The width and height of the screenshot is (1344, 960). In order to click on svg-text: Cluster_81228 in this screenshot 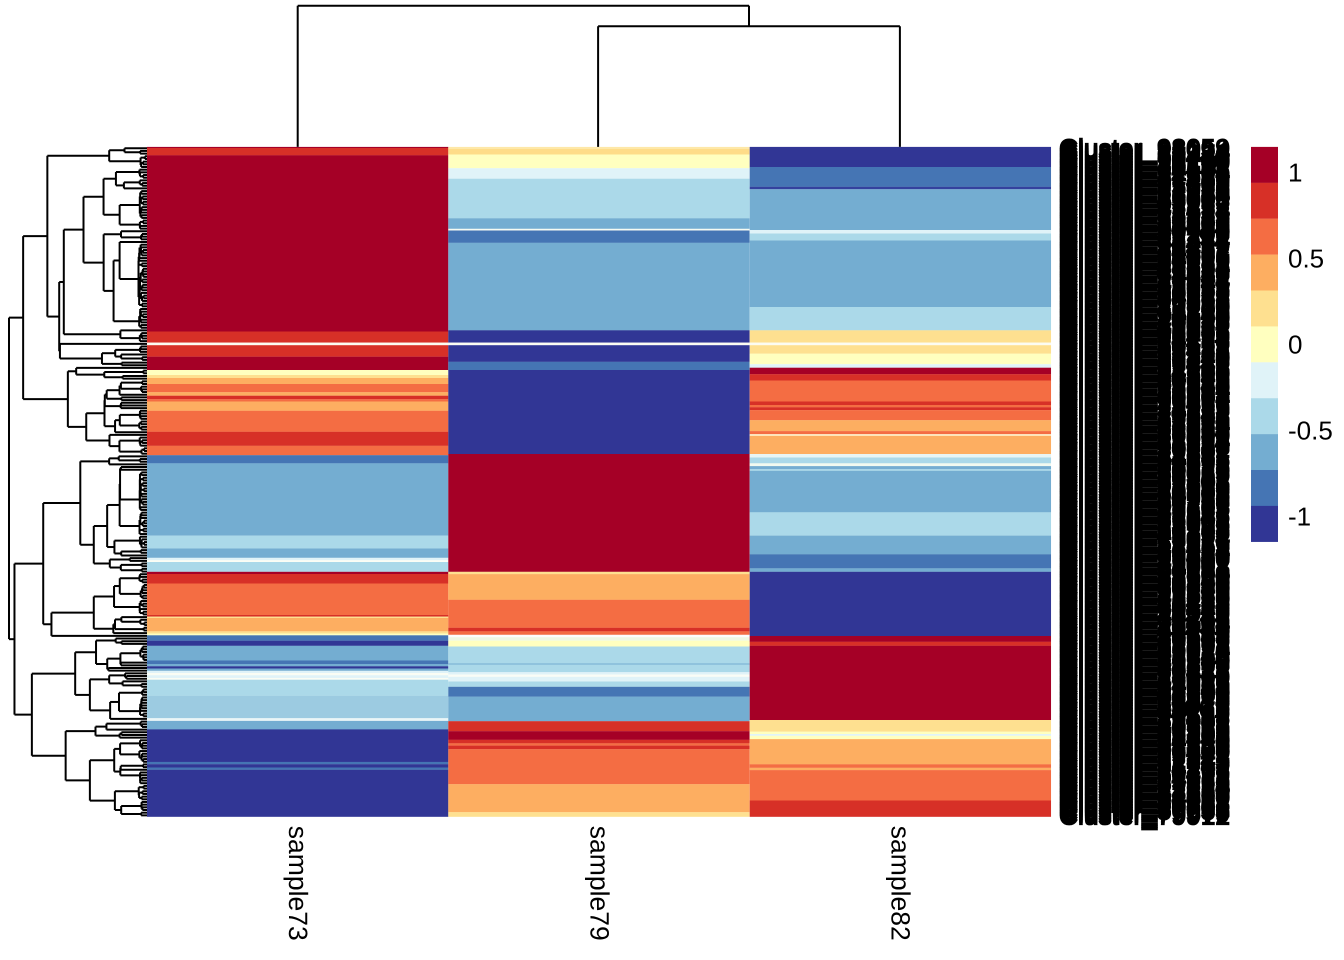, I will do `click(1144, 360)`.